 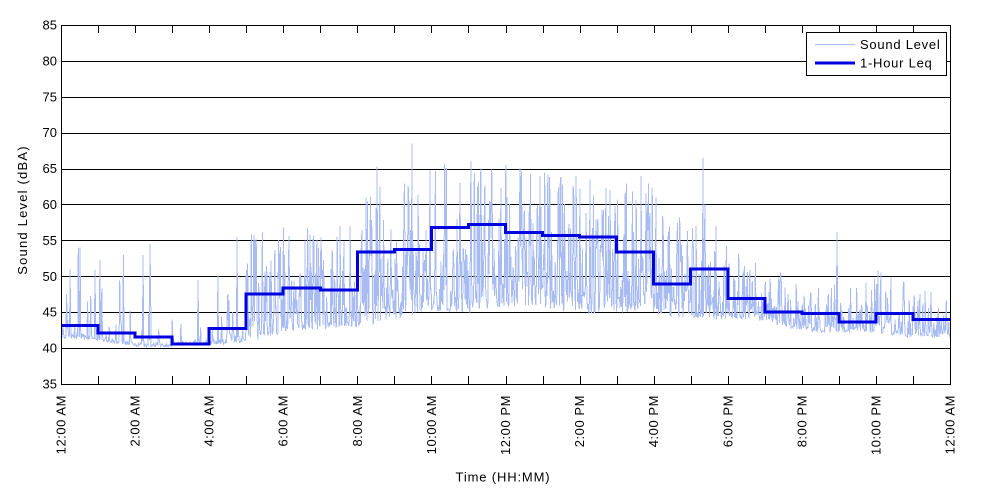 I want to click on svg-text: 45, so click(x=50, y=312).